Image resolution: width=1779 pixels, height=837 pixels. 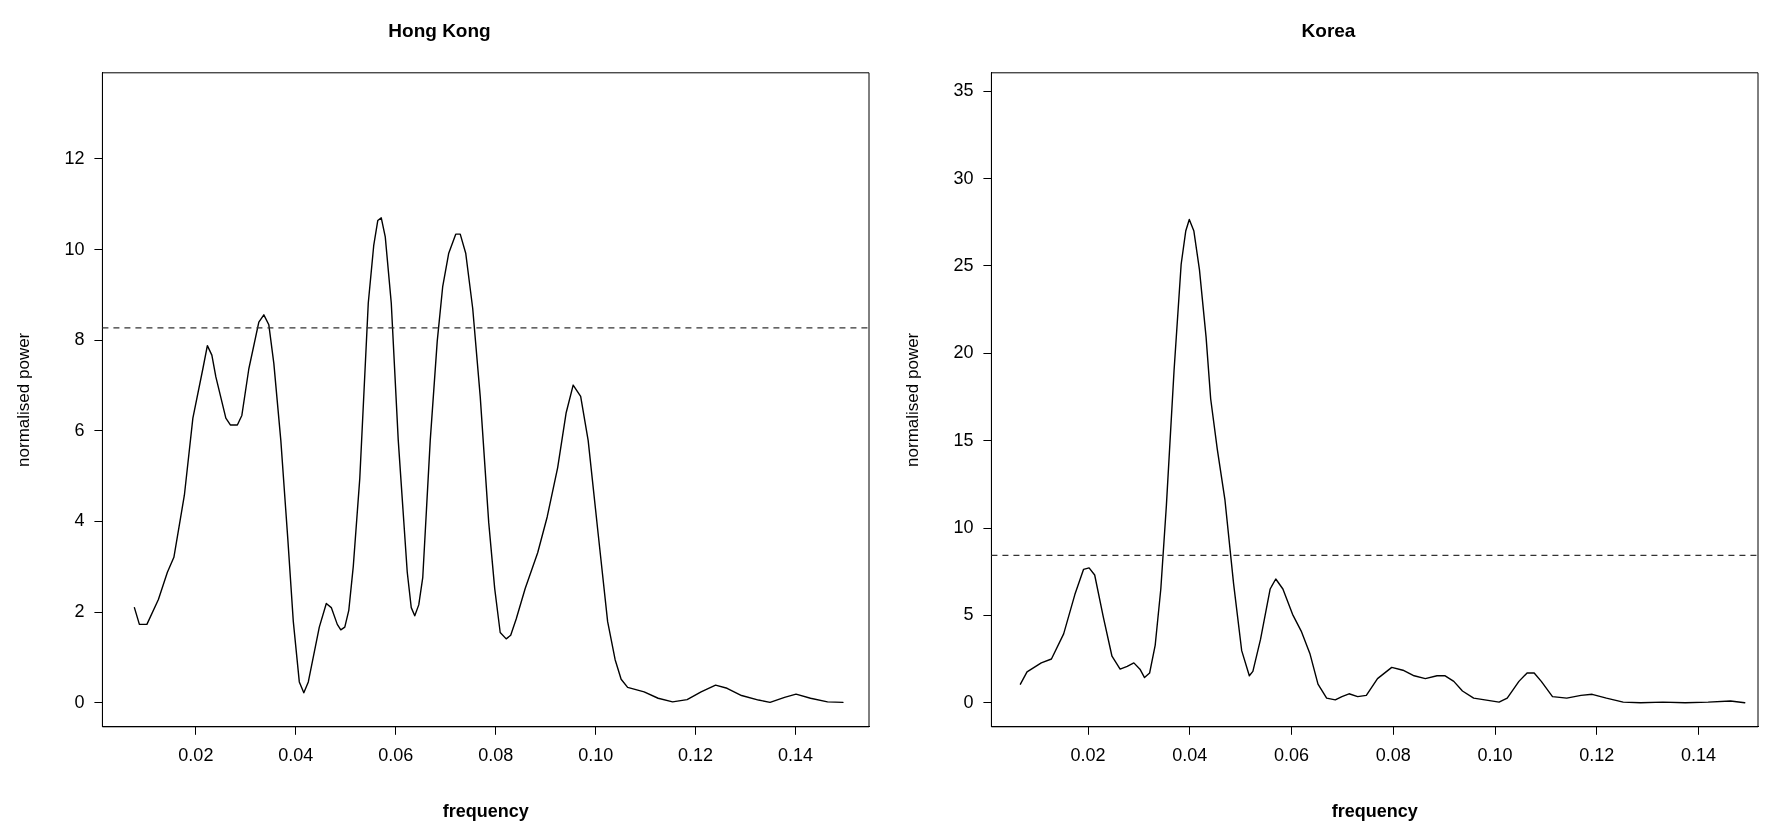 I want to click on y-tick-label: 12, so click(x=74, y=157).